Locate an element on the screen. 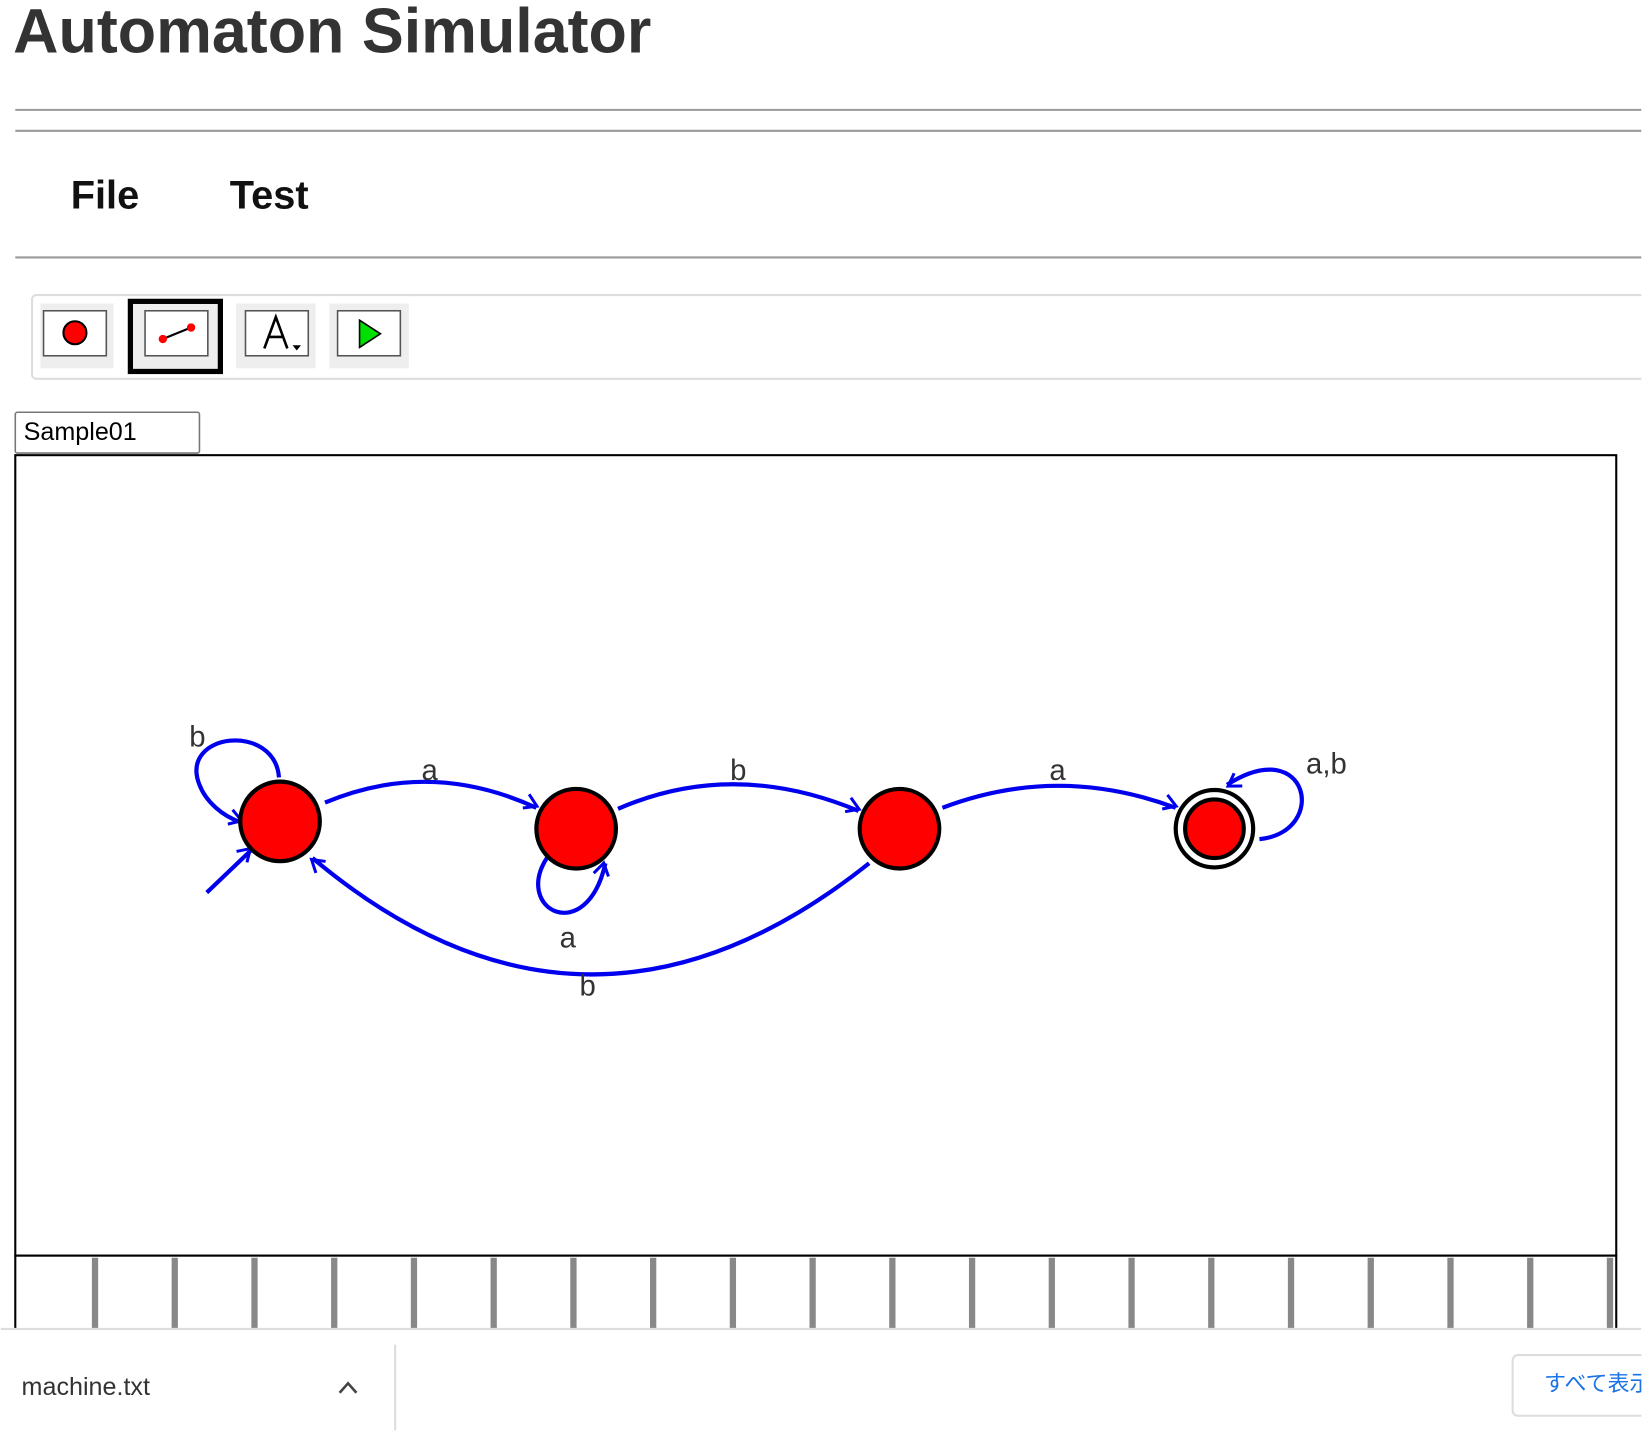  tool-run is located at coordinates (369, 336).